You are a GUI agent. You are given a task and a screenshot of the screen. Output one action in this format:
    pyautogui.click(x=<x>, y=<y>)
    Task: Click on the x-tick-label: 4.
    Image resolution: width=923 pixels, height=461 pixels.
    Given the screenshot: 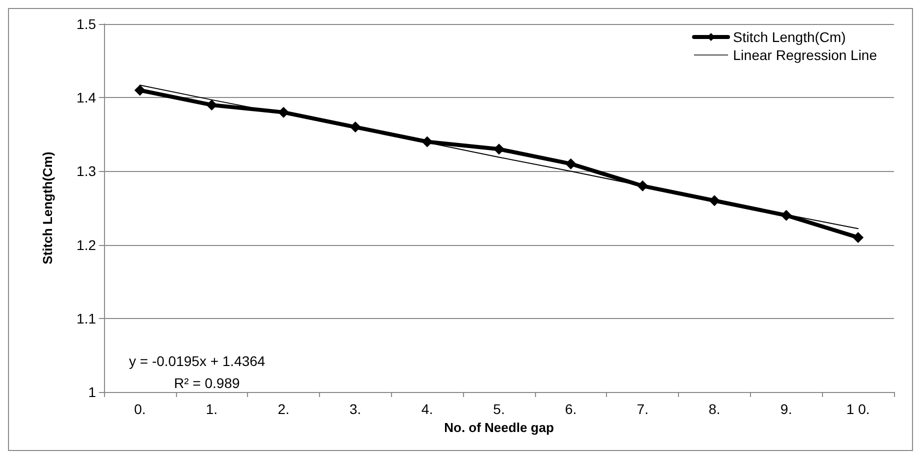 What is the action you would take?
    pyautogui.click(x=427, y=409)
    